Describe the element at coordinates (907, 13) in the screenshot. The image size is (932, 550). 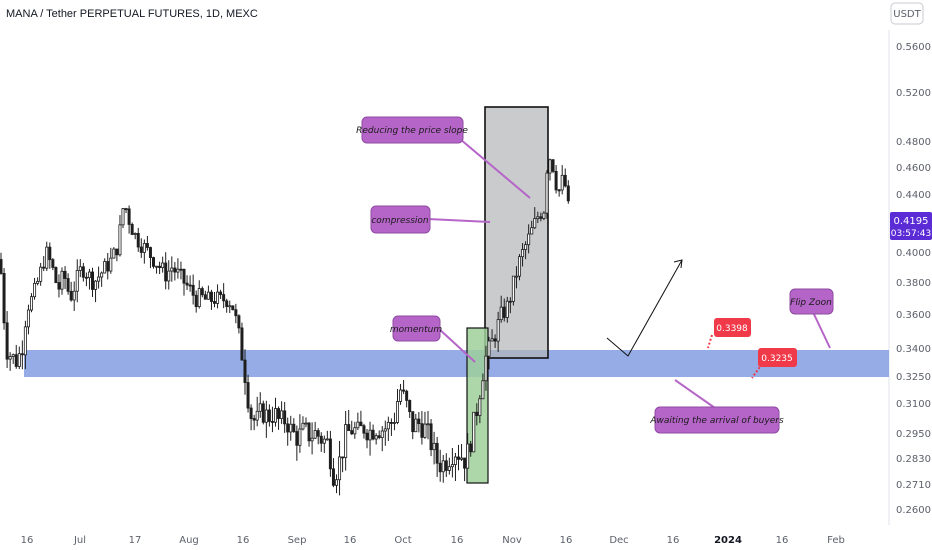
I see `currency-button: USDT` at that location.